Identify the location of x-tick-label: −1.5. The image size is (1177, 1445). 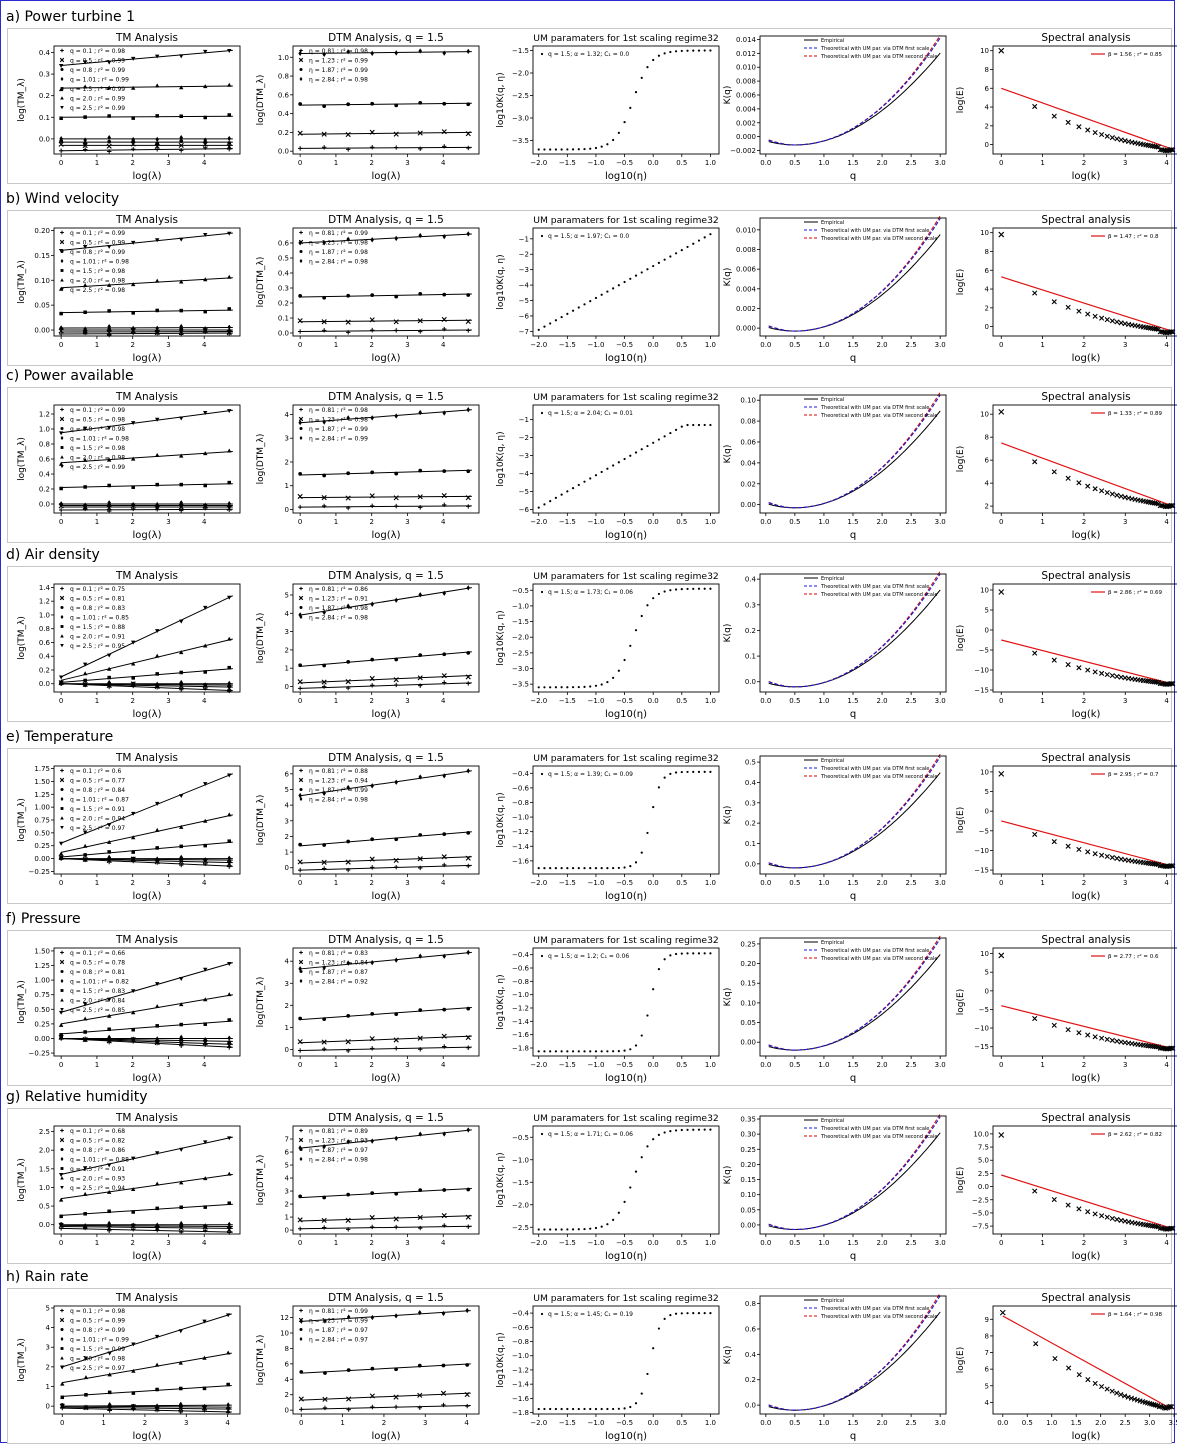
(567, 1243).